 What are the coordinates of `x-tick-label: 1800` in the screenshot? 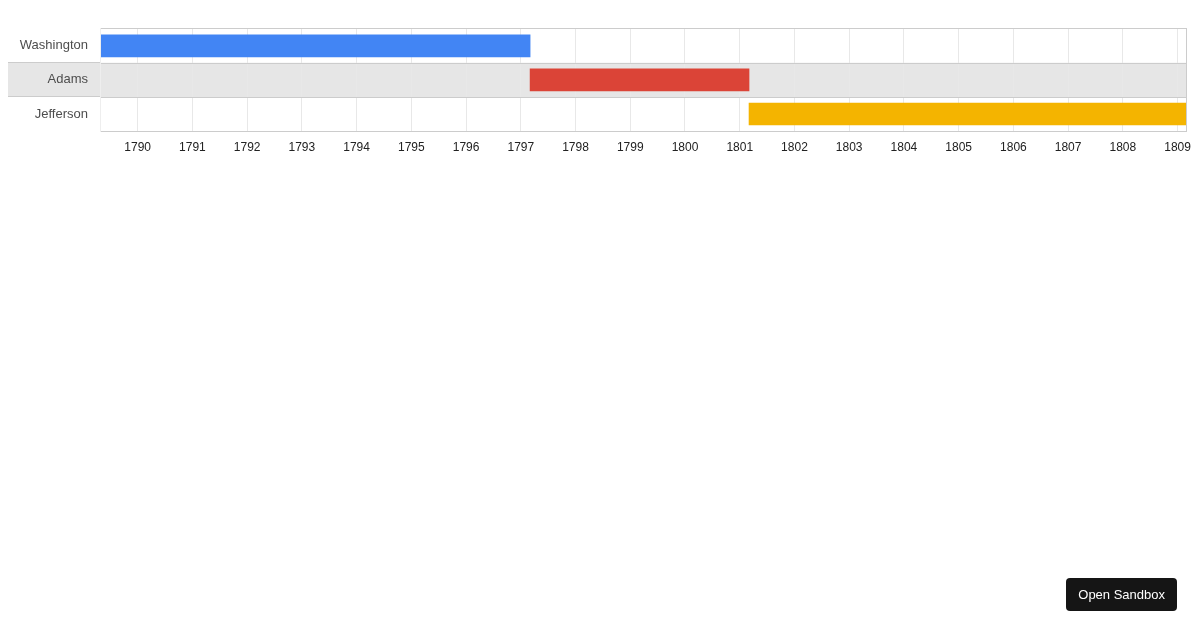 It's located at (685, 146).